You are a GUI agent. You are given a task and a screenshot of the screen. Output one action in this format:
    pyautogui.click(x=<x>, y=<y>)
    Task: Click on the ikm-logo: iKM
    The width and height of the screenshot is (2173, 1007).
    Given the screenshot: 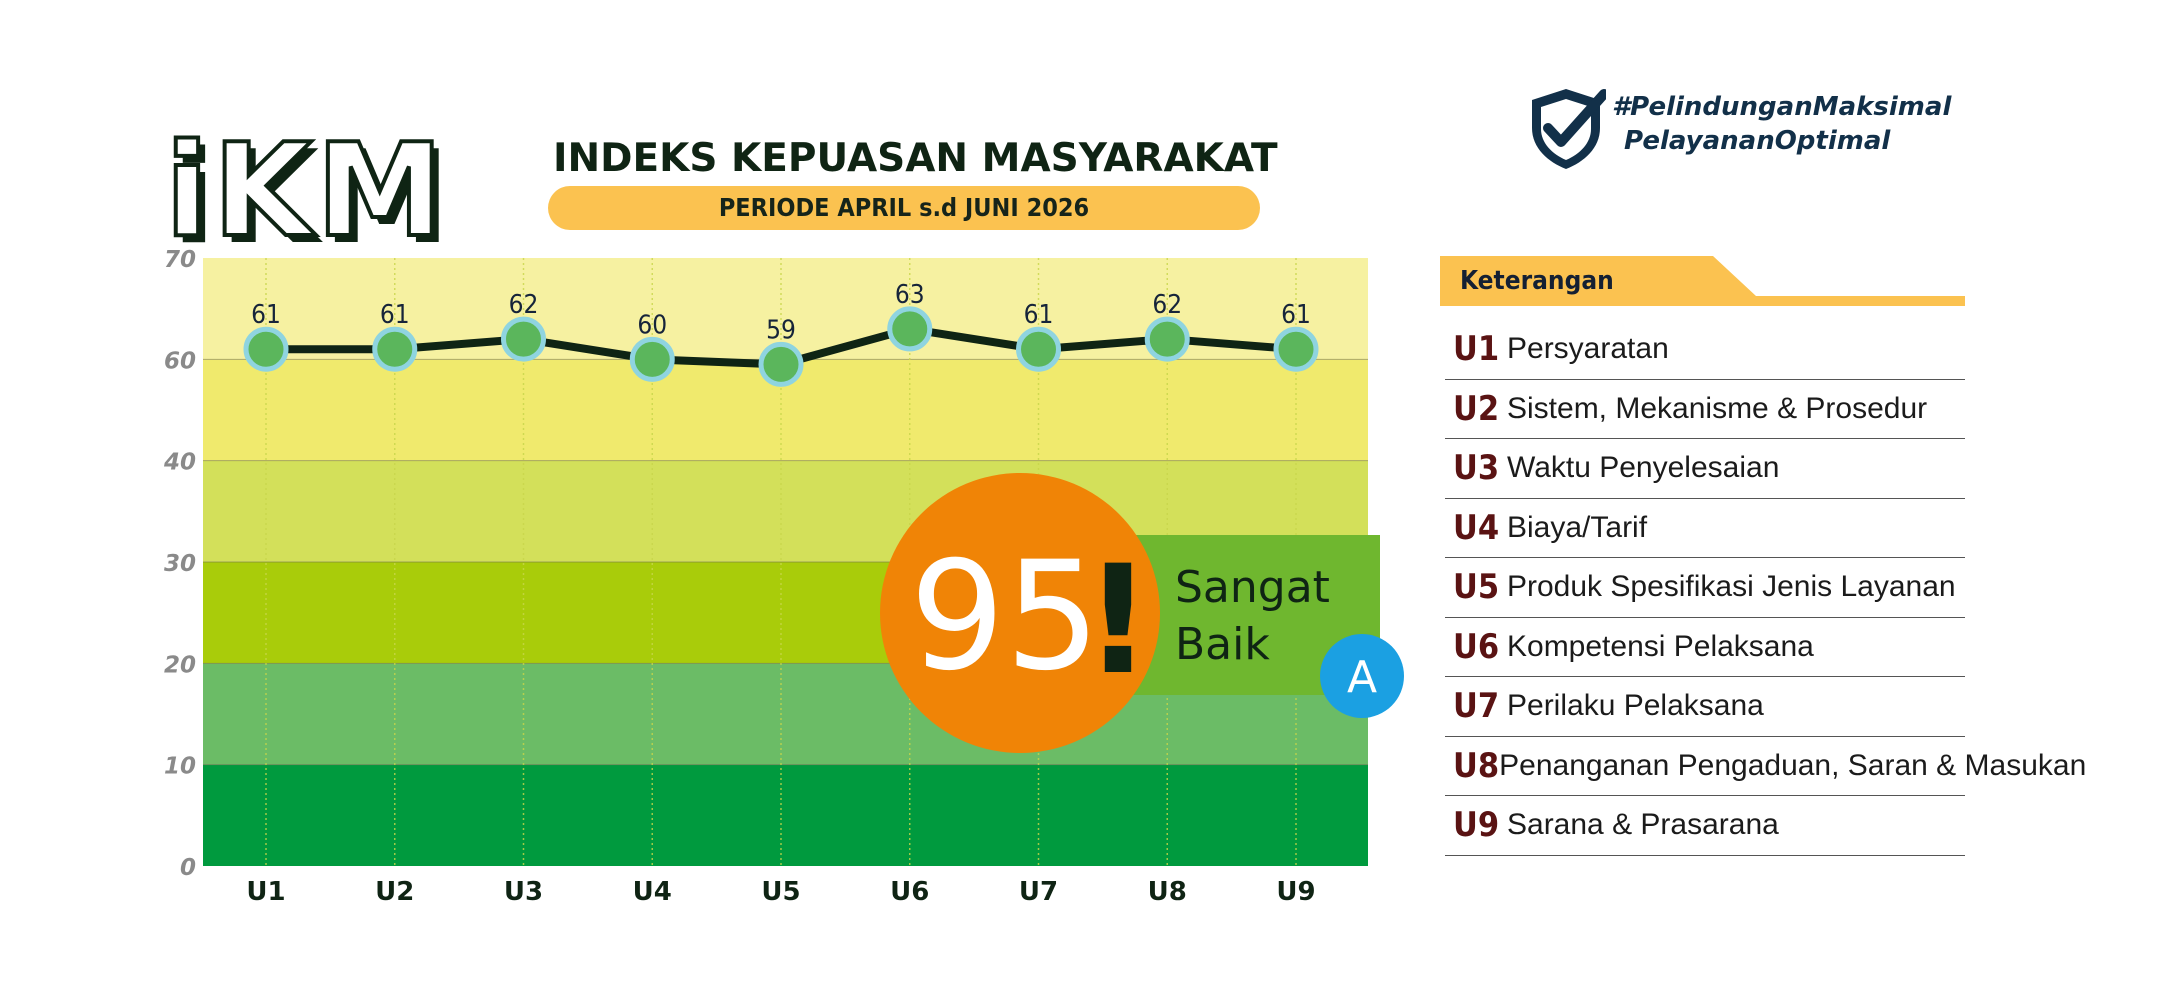 What is the action you would take?
    pyautogui.click(x=305, y=191)
    